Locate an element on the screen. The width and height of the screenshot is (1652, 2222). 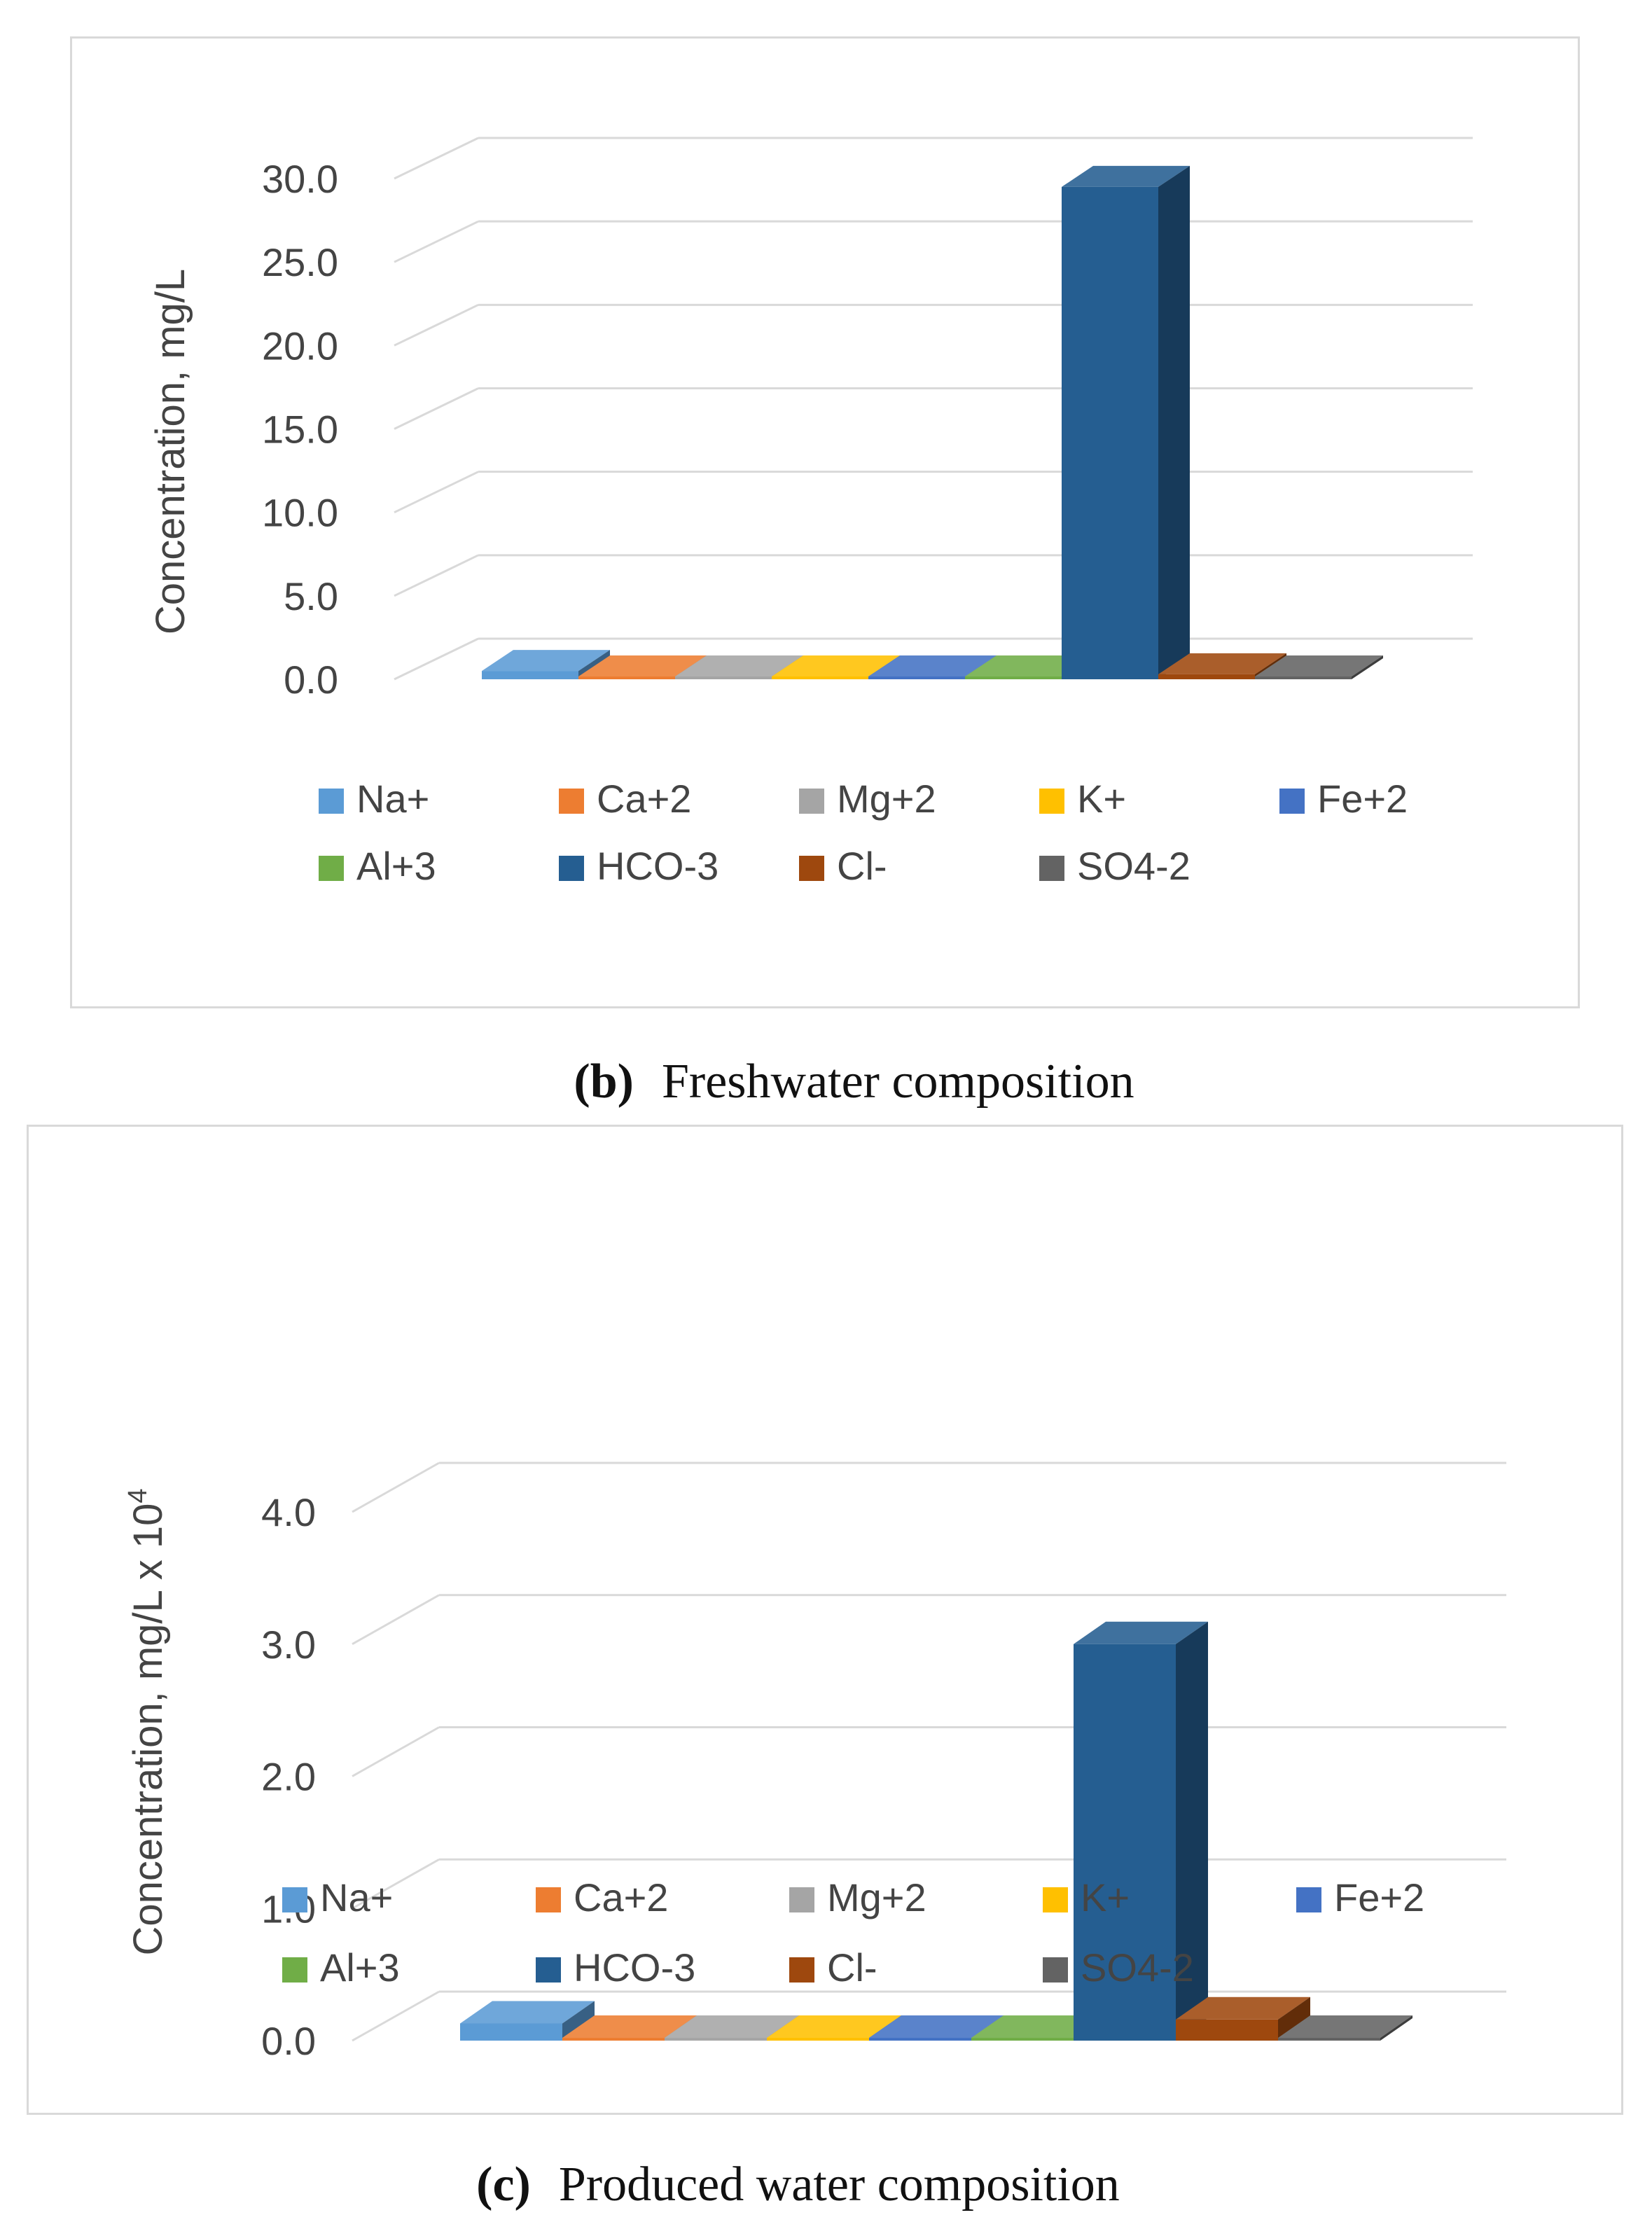
y-axis-title: Concentration, mg/L is located at coordinates (170, 452).